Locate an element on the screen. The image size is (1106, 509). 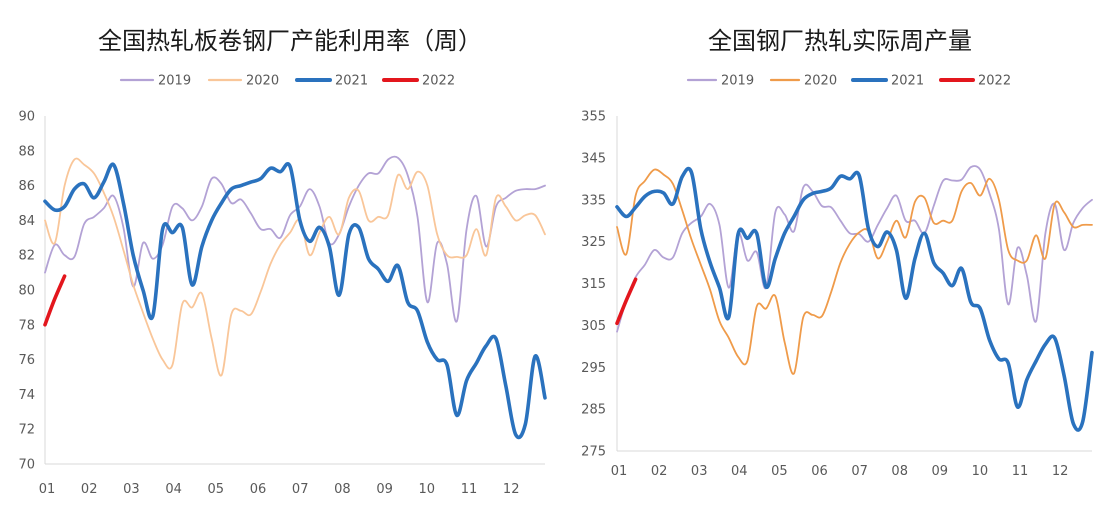
y-tick-label: 335 is located at coordinates (593, 200).